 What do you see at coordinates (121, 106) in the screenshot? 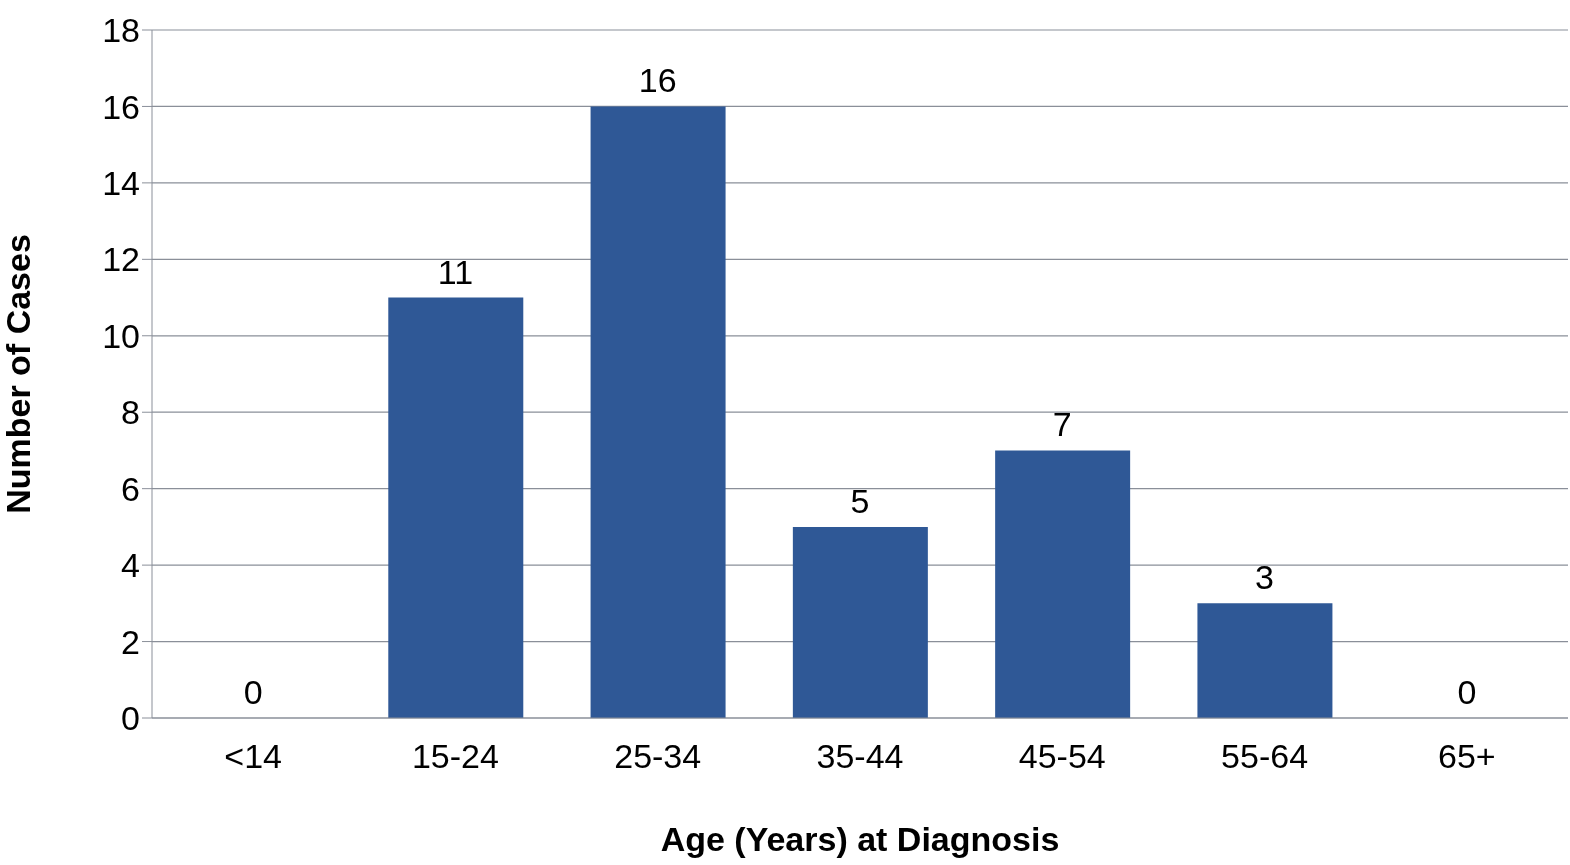
I see `y-tick-label: 16` at bounding box center [121, 106].